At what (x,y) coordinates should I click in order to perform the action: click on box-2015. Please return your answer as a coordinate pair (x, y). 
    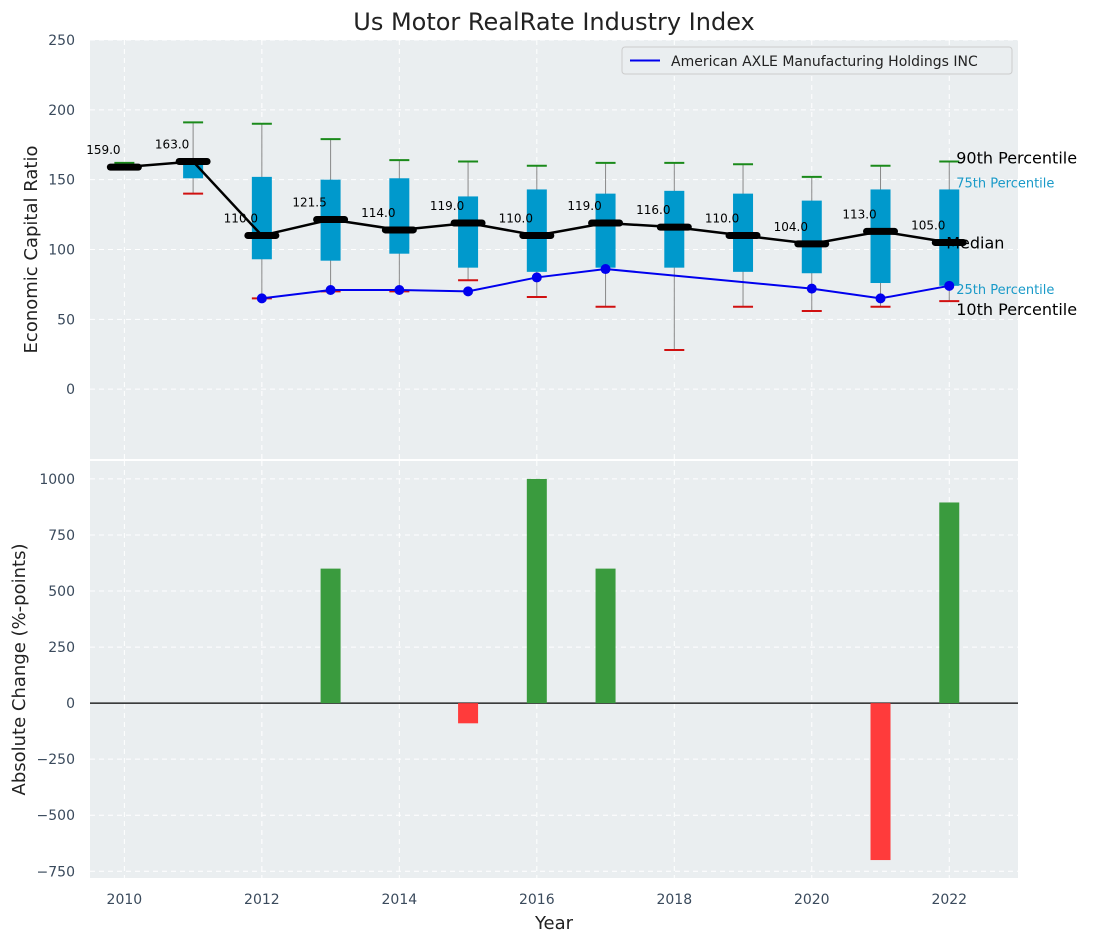
    Looking at the image, I should click on (468, 221).